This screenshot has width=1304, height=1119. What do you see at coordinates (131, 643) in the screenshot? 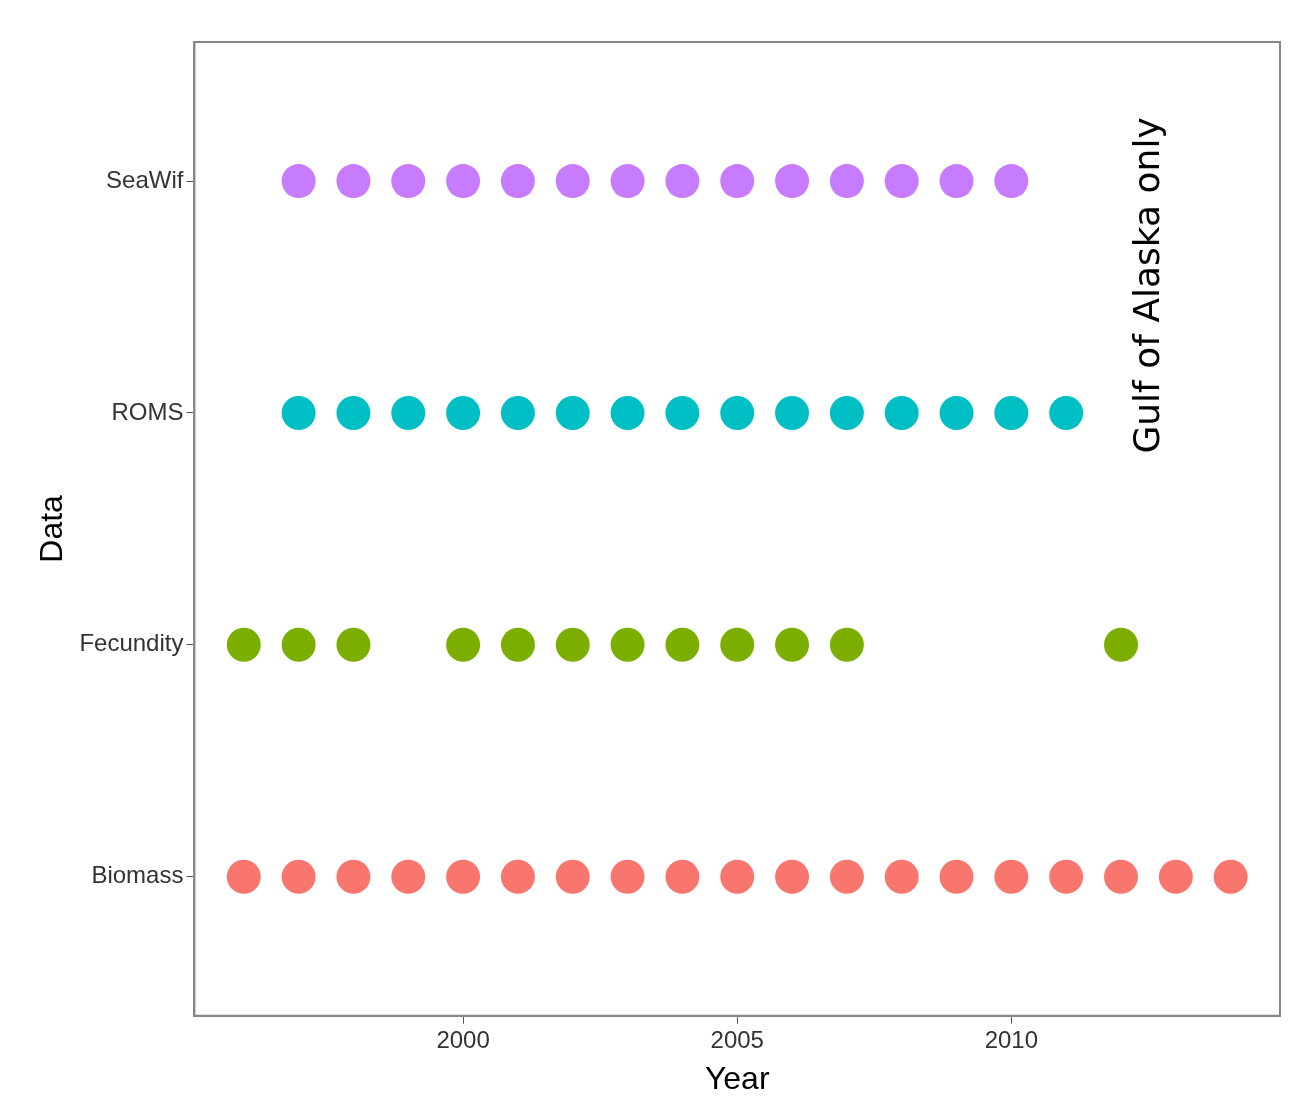
I see `y-tick-label: Fecundity` at bounding box center [131, 643].